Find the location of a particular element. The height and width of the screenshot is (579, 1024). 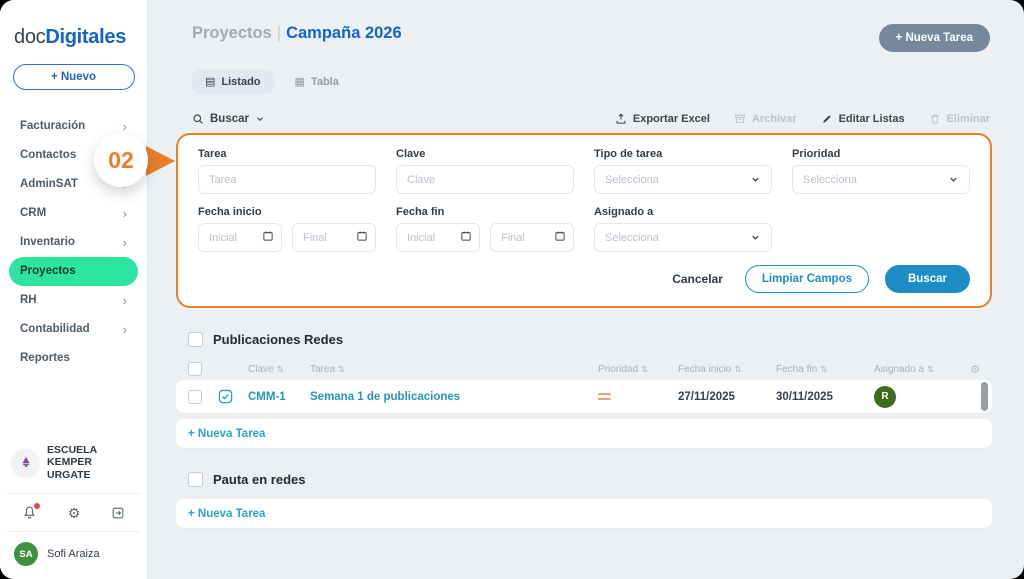

tipo-de-tarea-select: Selecciona is located at coordinates (683, 179).